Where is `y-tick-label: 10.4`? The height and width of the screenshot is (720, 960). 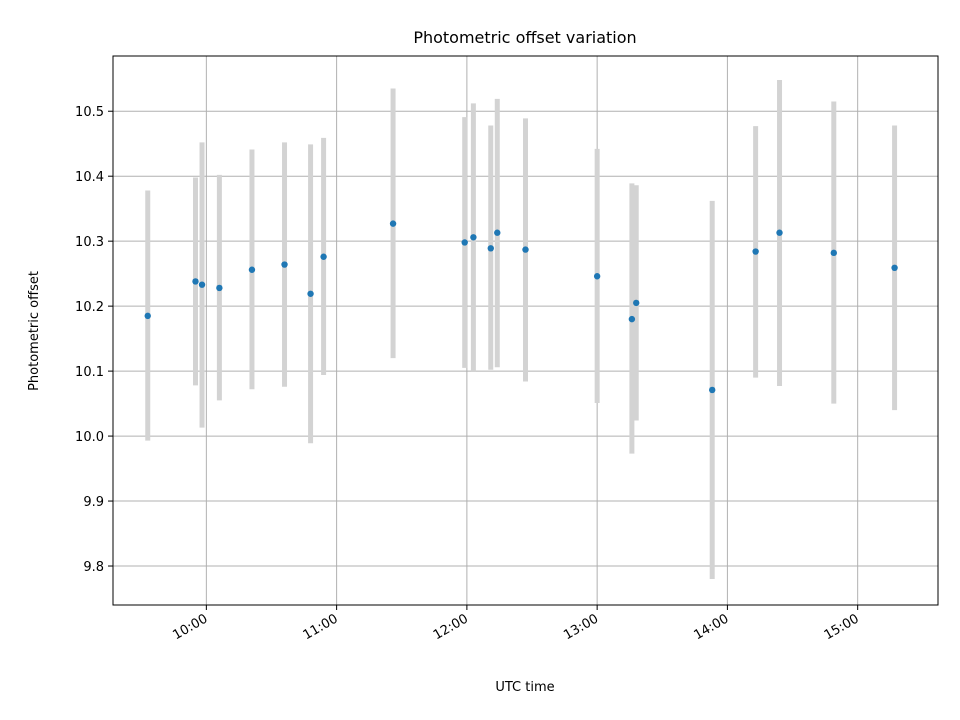
y-tick-label: 10.4 is located at coordinates (89, 177).